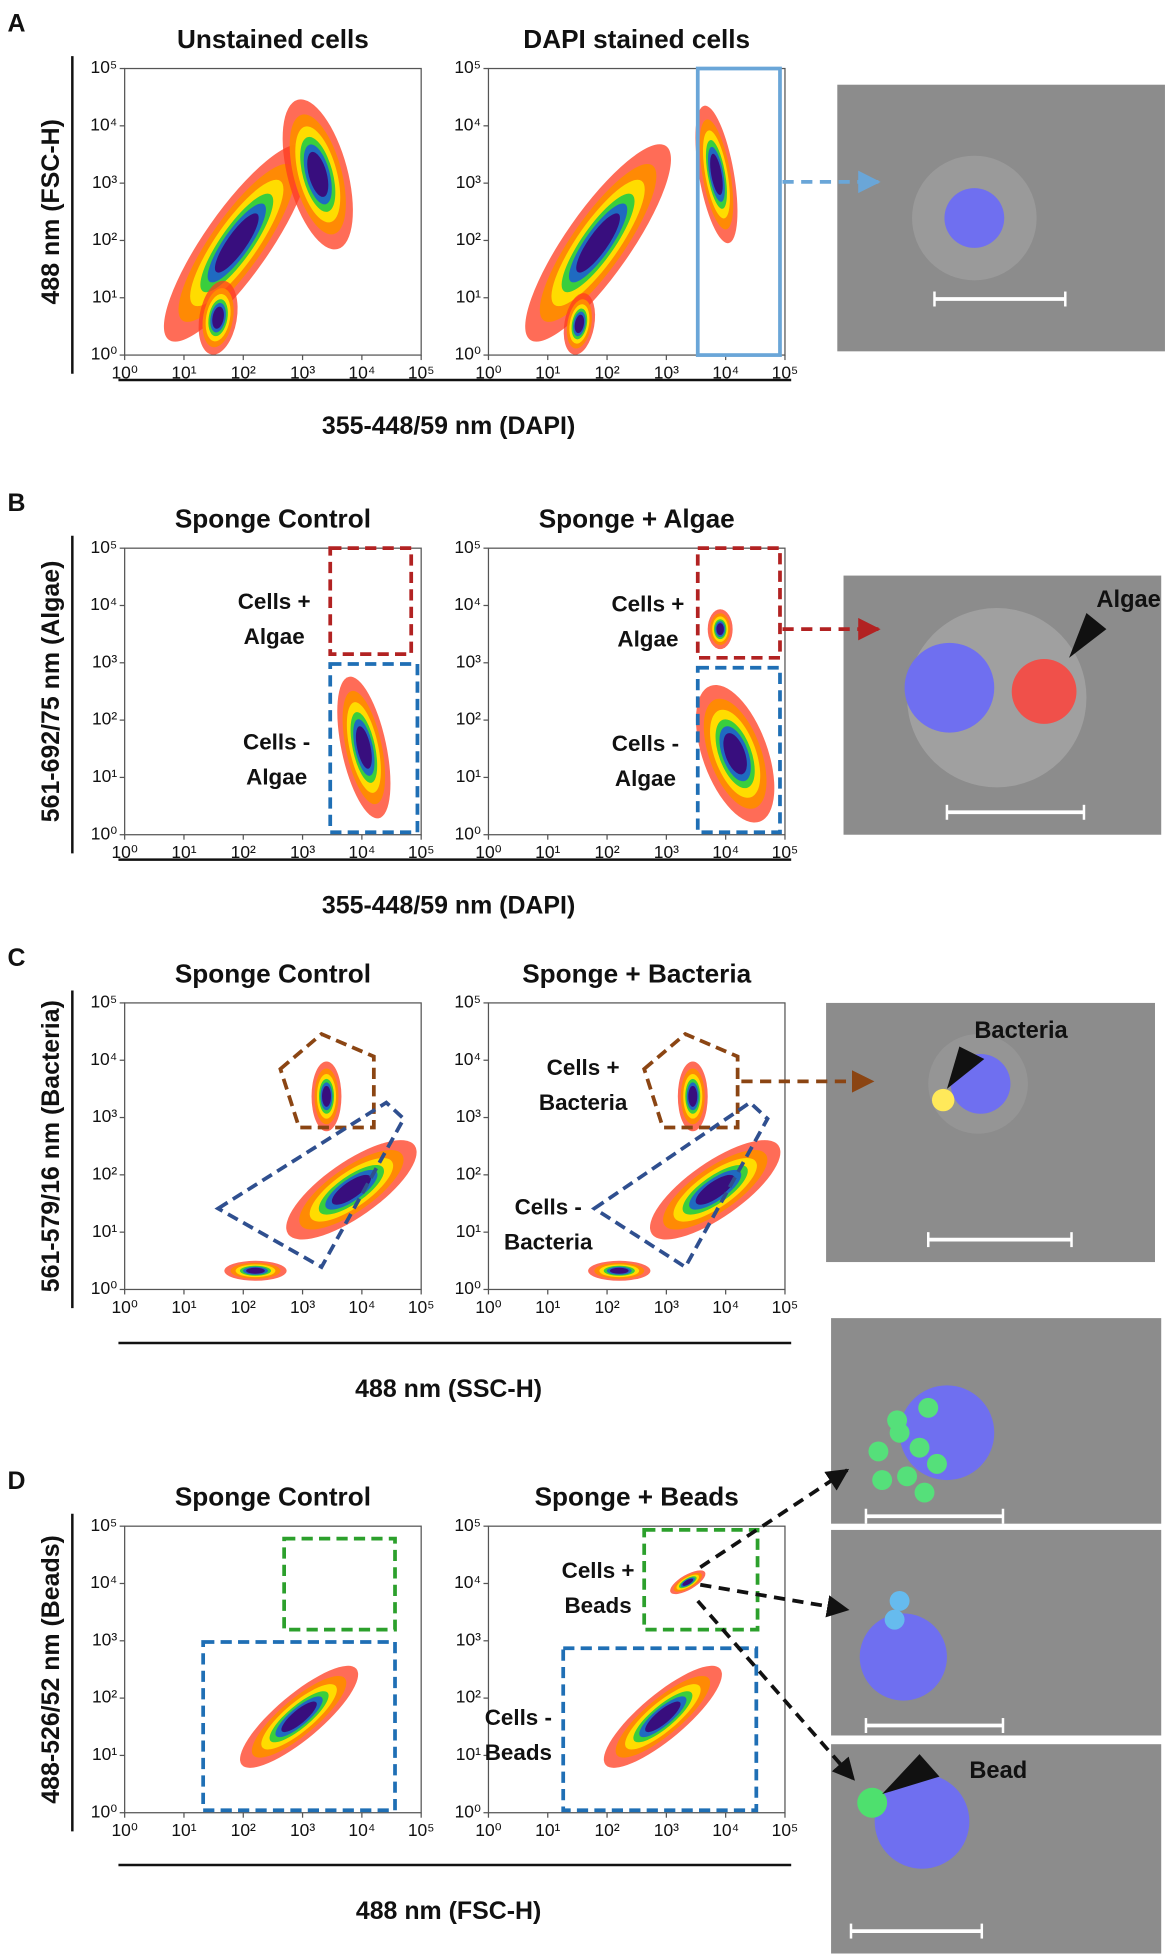  I want to click on image-label: Bead, so click(998, 1771).